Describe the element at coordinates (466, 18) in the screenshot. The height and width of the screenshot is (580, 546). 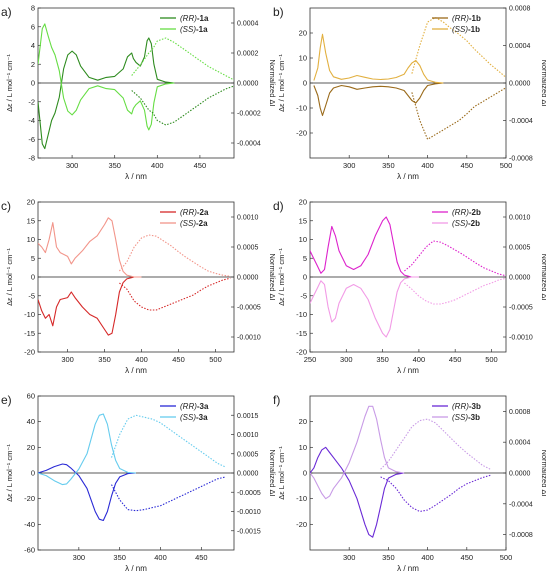
I see `legend-entry: (RR)-1b` at that location.